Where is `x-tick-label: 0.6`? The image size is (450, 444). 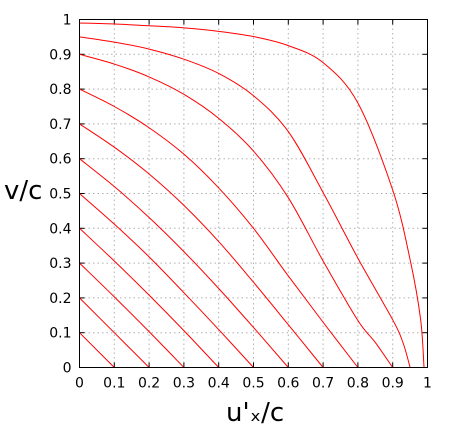
x-tick-label: 0.6 is located at coordinates (288, 384).